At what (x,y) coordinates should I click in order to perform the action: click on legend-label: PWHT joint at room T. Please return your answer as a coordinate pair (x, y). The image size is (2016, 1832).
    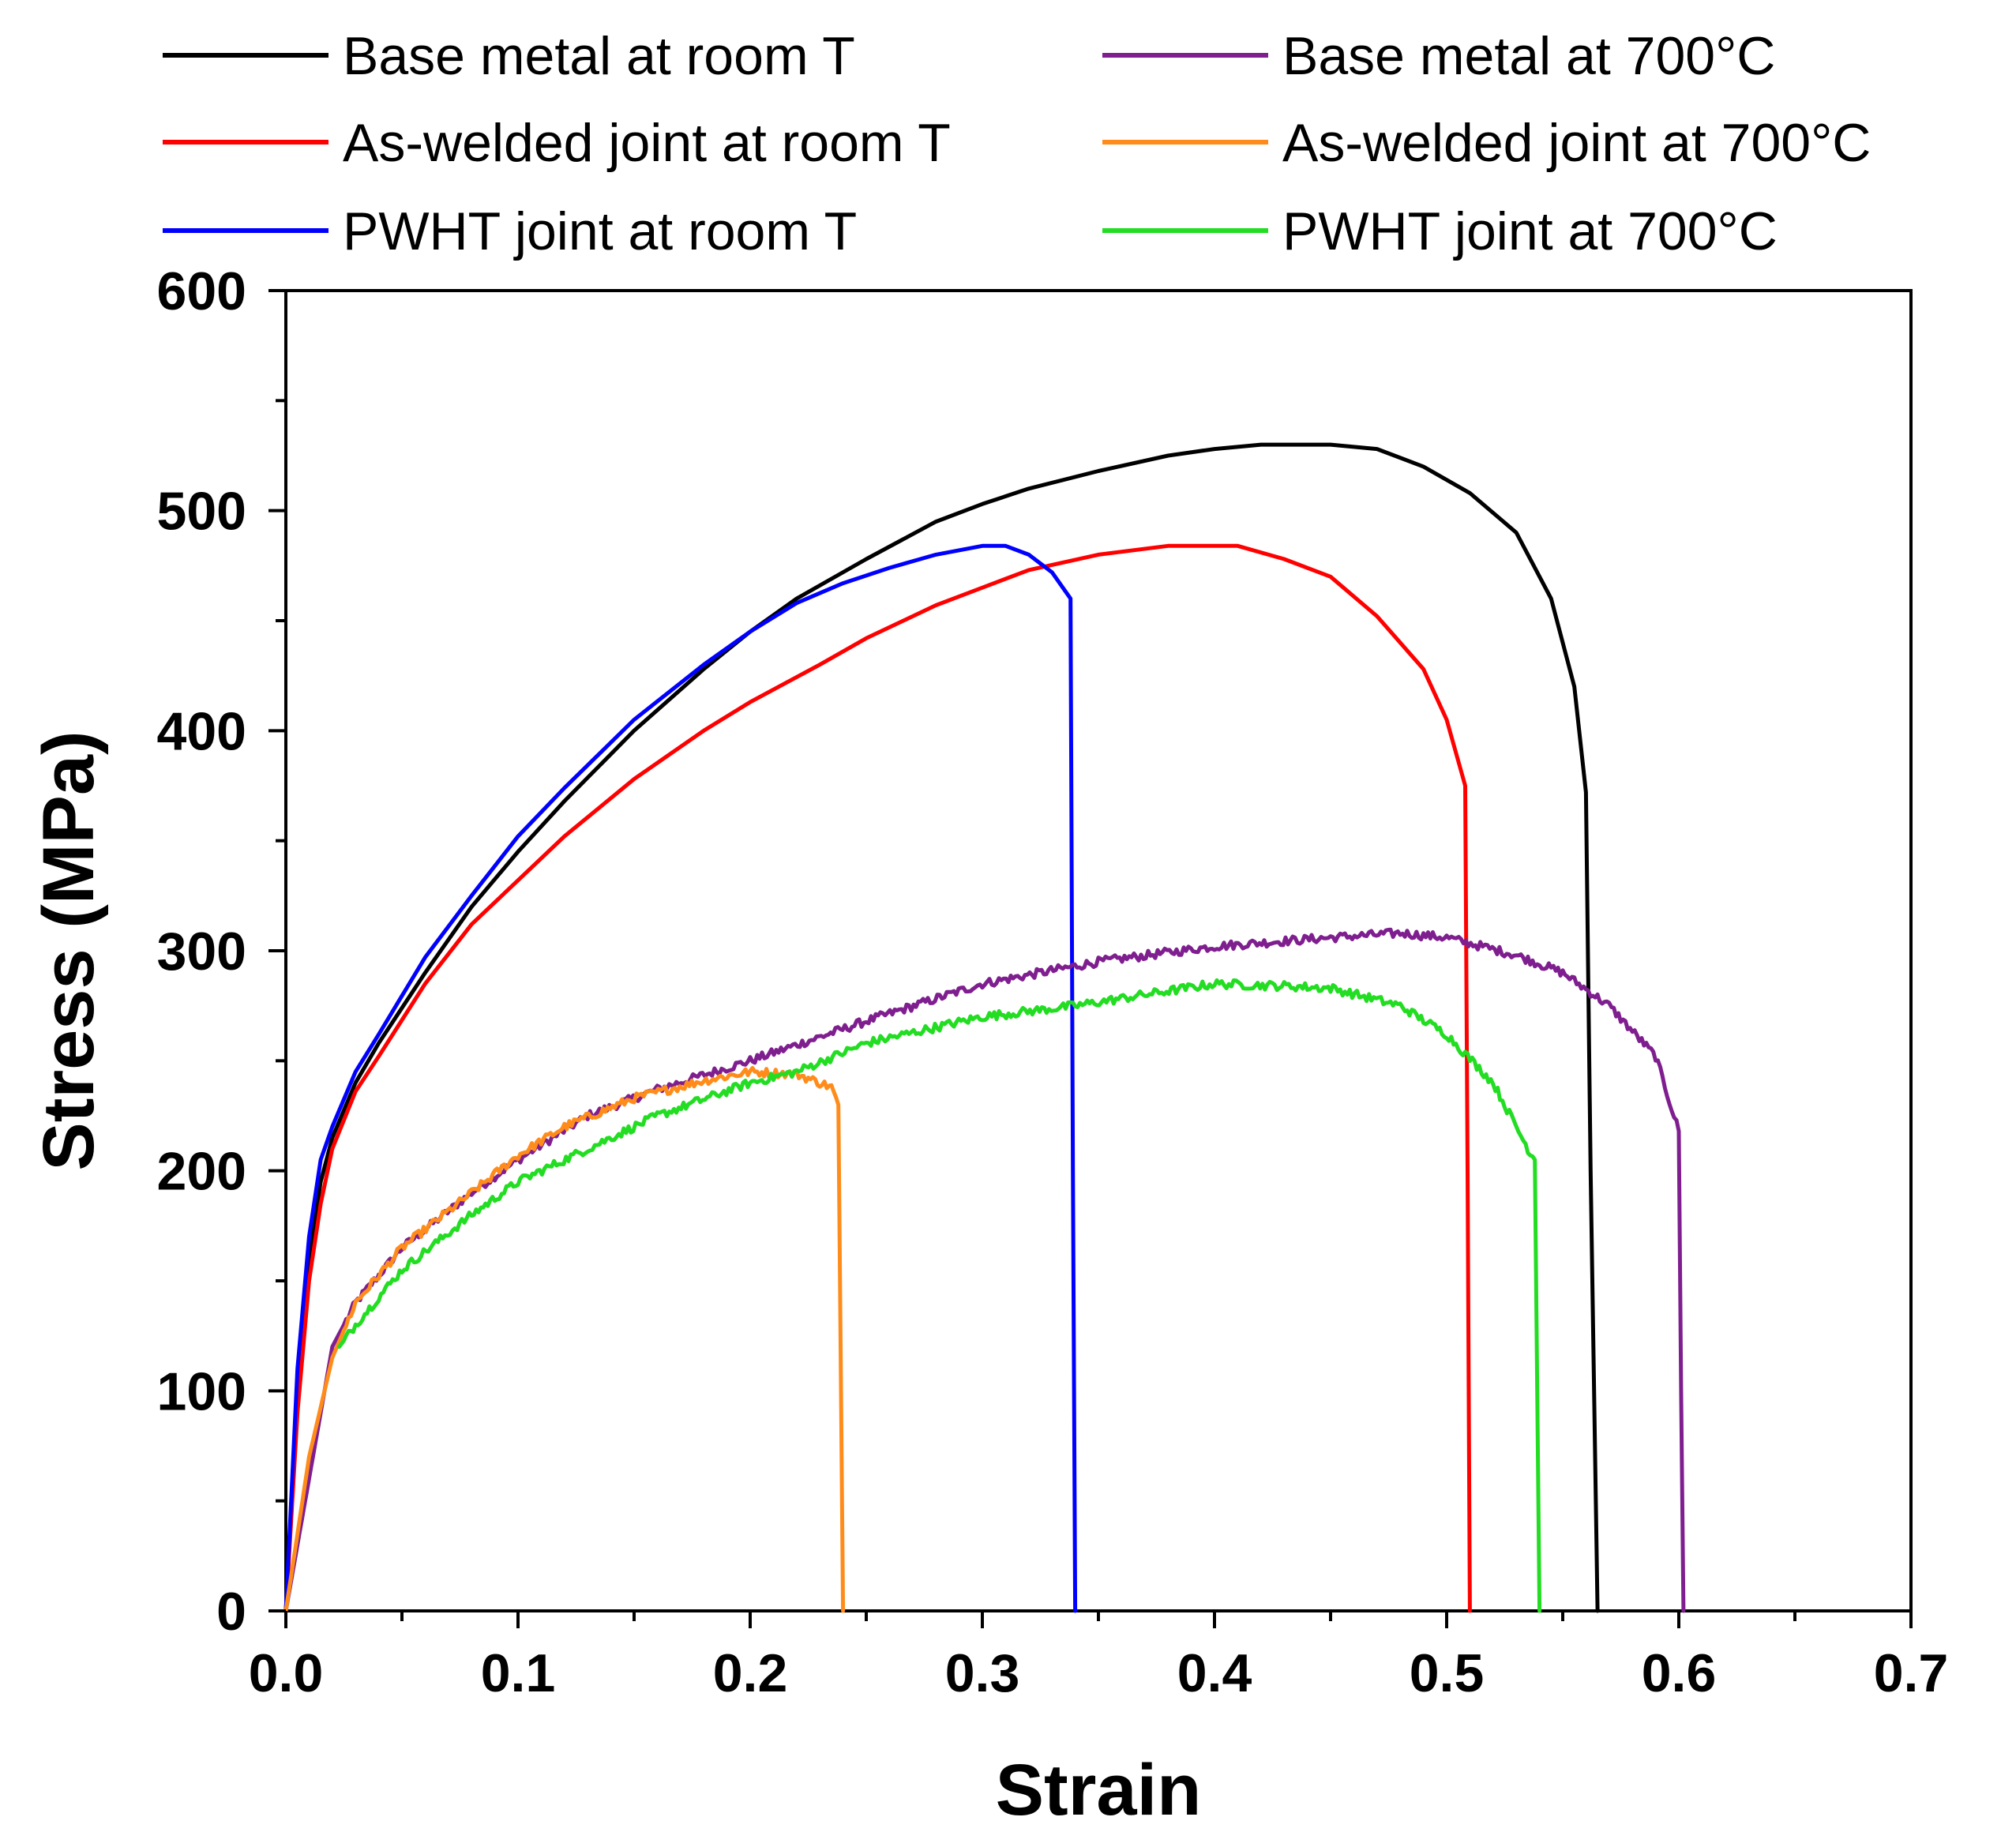
    Looking at the image, I should click on (600, 231).